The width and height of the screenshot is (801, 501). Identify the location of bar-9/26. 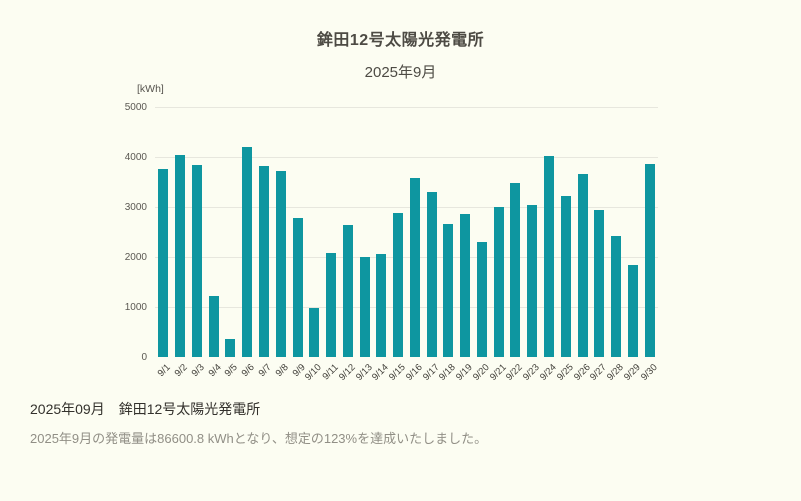
(582, 265).